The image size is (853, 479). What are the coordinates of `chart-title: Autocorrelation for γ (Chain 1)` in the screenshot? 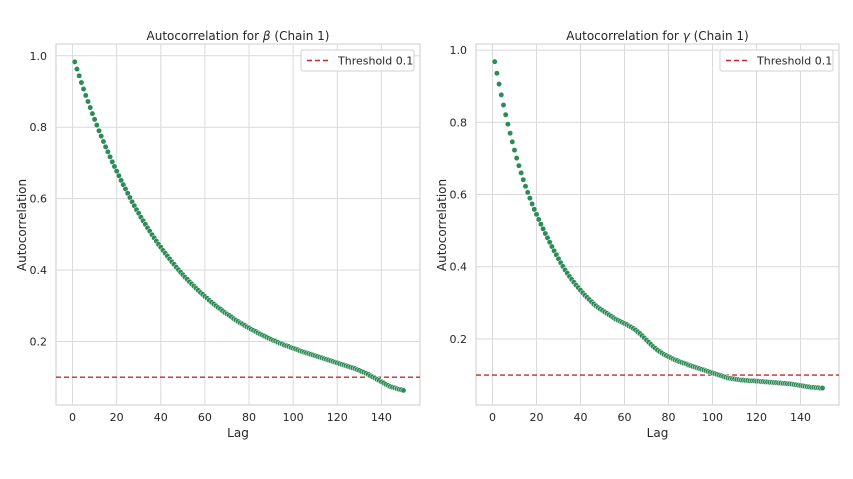 It's located at (657, 36).